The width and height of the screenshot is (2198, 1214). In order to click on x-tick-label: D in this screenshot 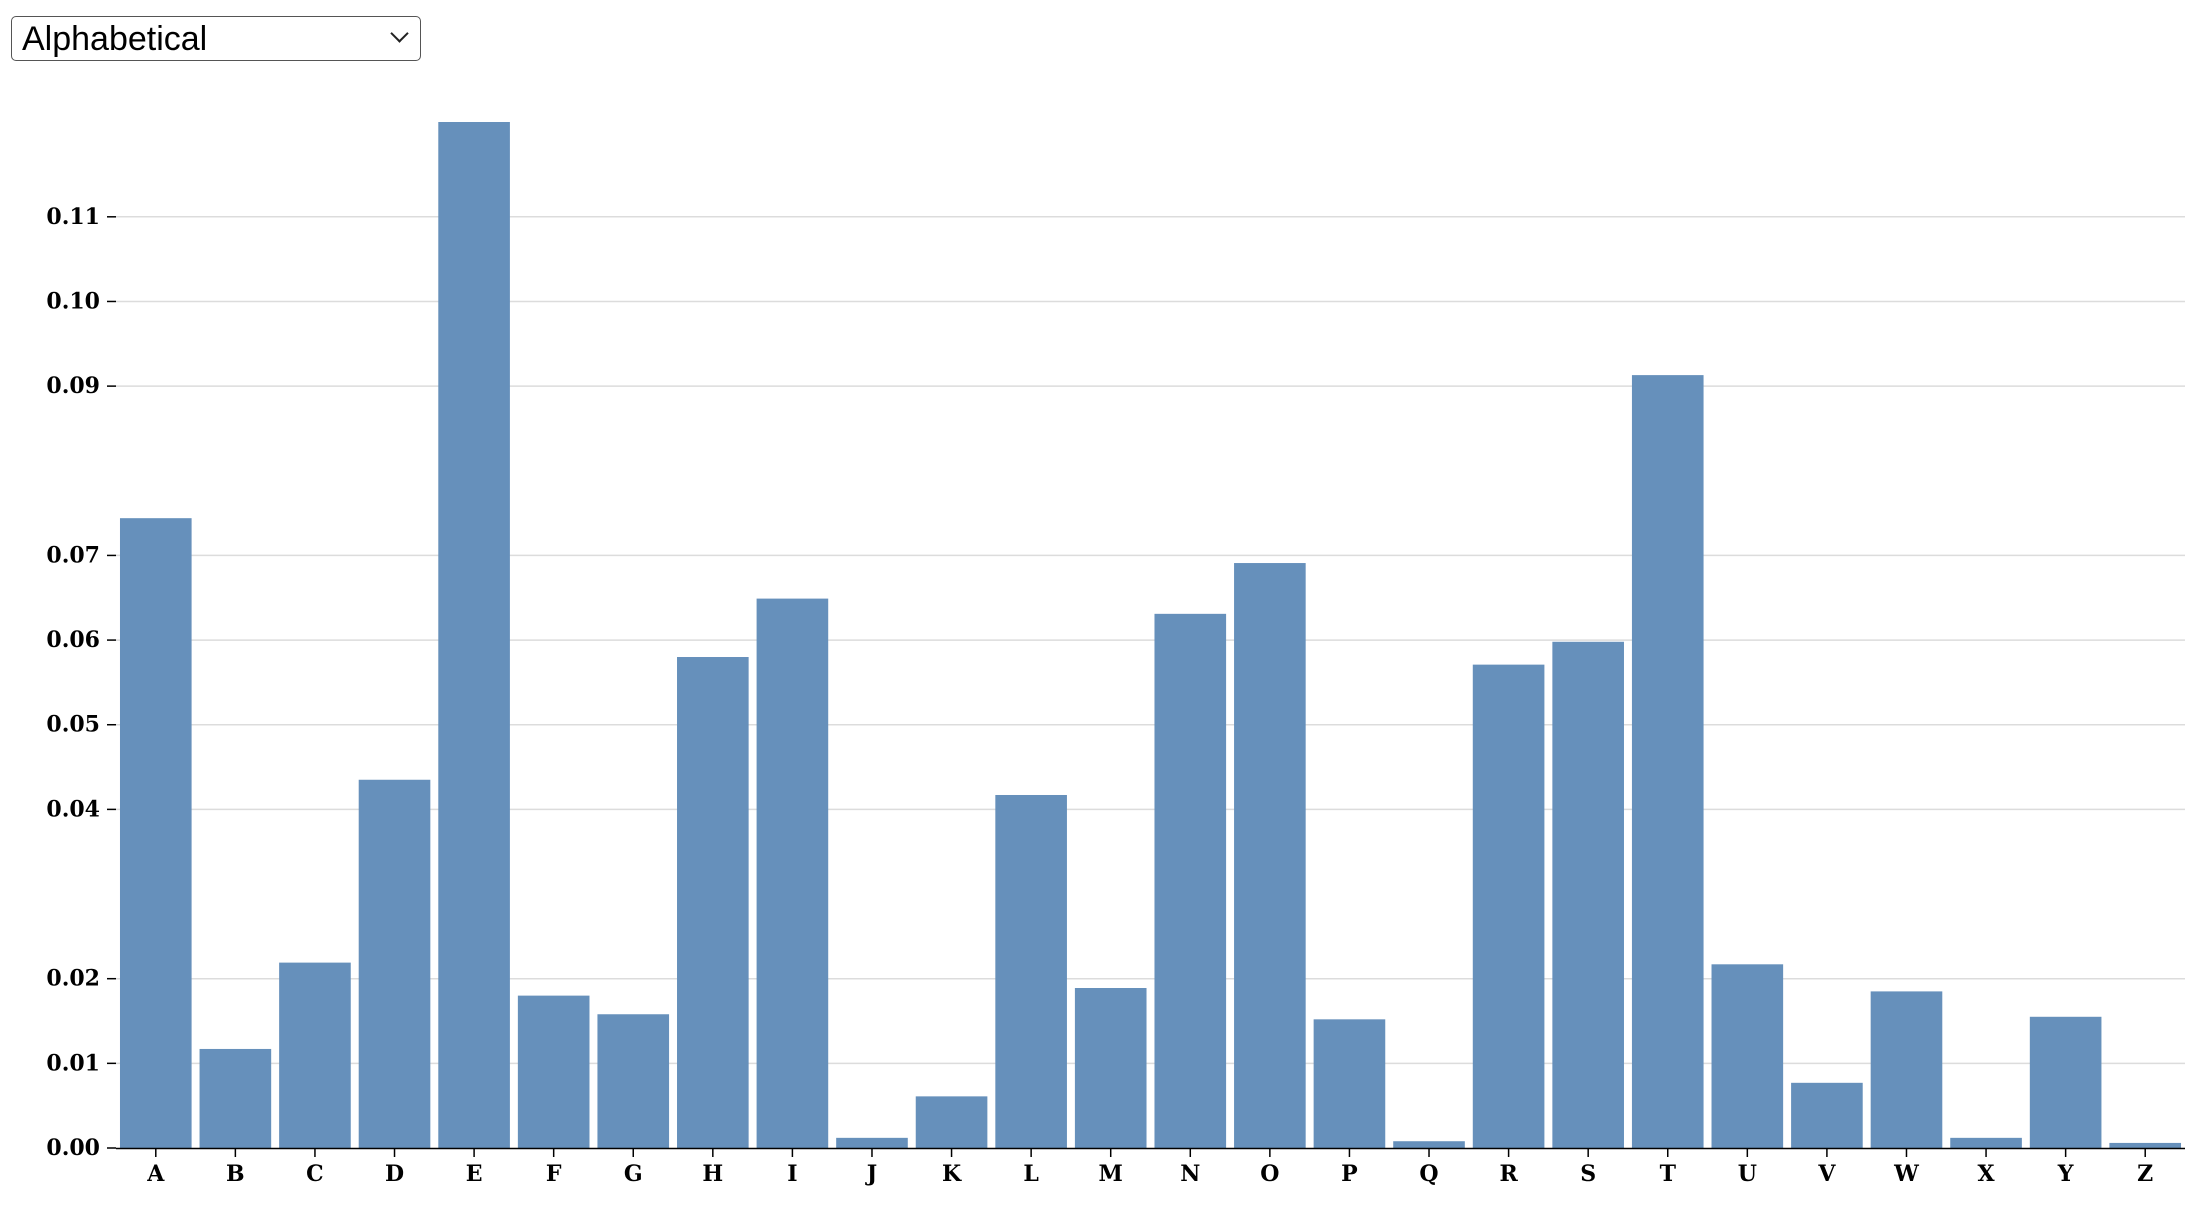, I will do `click(394, 1174)`.